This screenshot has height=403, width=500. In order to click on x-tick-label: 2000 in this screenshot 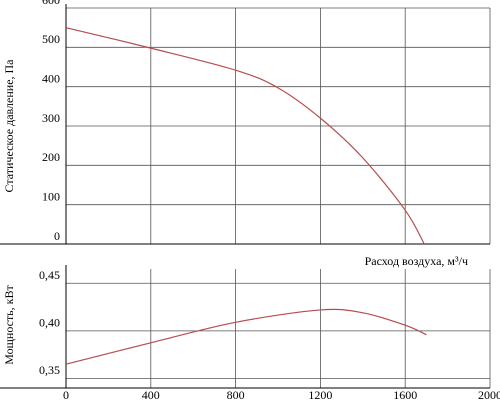, I will do `click(489, 395)`.